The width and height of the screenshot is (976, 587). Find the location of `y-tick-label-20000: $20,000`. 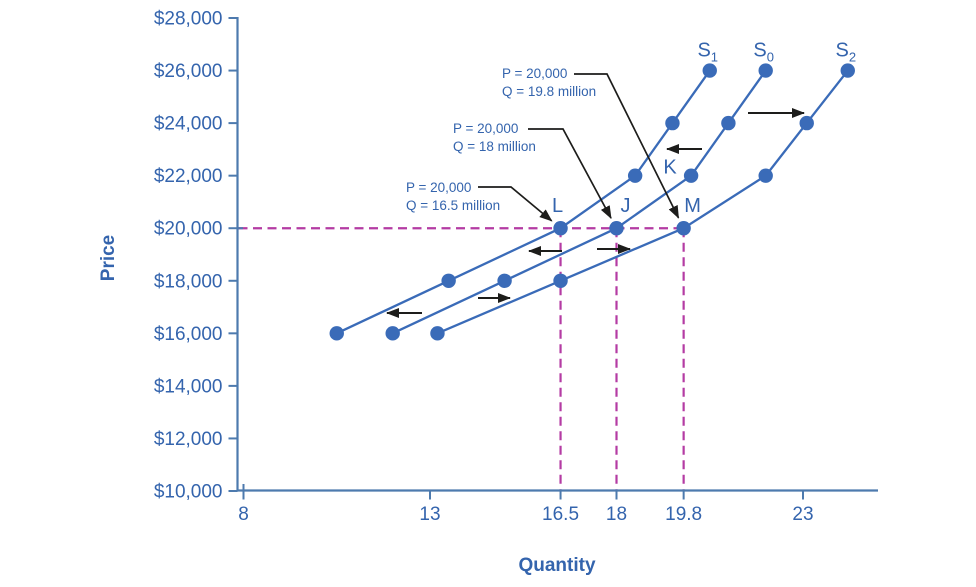

y-tick-label-20000: $20,000 is located at coordinates (188, 229).